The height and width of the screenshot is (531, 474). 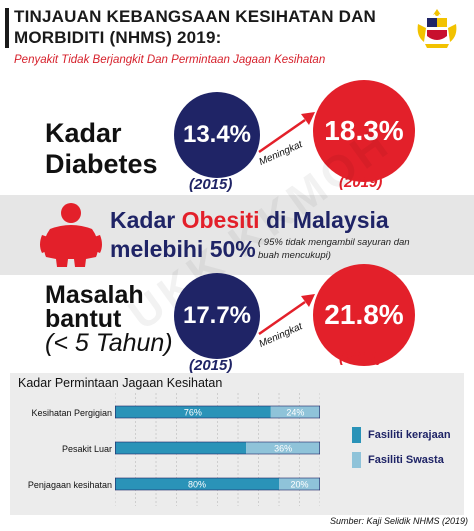 What do you see at coordinates (437, 28) in the screenshot?
I see `coat-of-arms-icon` at bounding box center [437, 28].